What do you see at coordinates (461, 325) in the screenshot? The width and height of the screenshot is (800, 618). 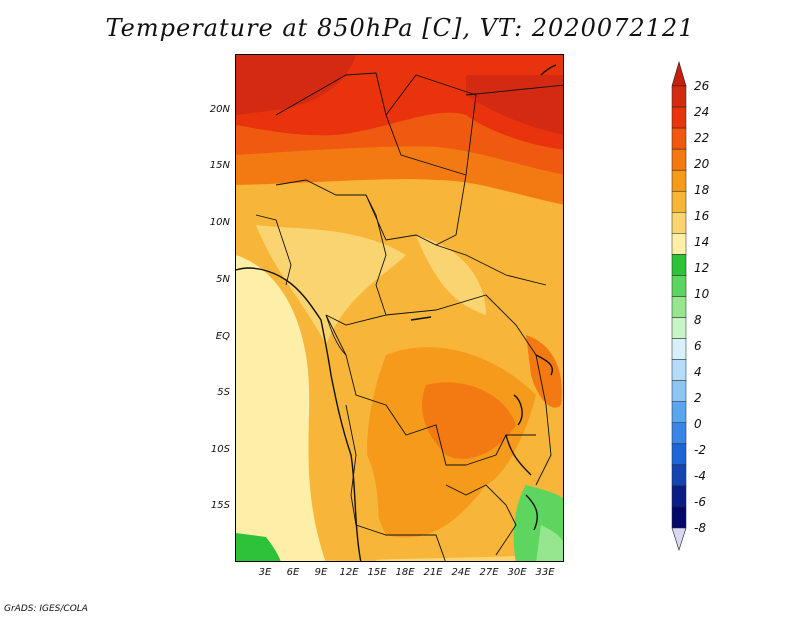 I see `border-central-d` at bounding box center [461, 325].